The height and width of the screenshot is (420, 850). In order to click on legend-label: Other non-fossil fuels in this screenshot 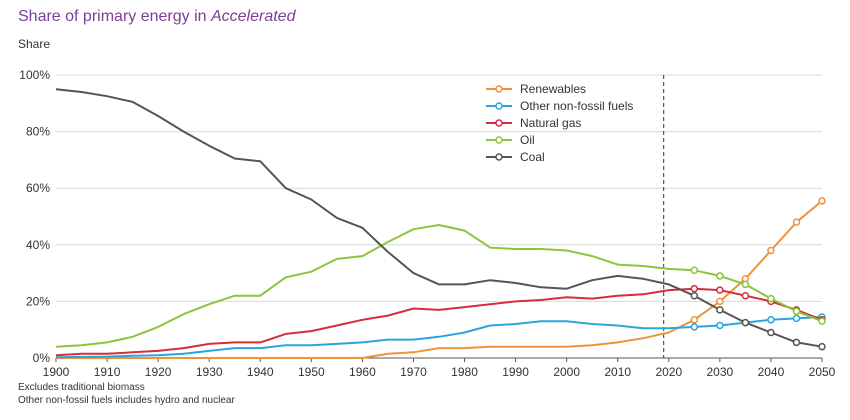, I will do `click(576, 106)`.